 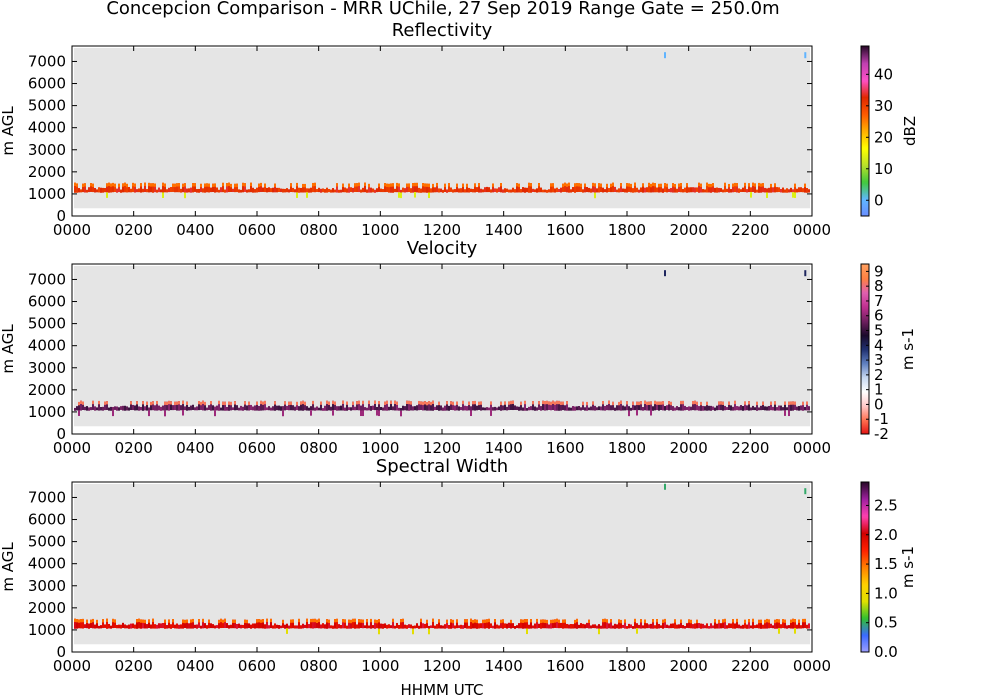 I want to click on echo-dip, so click(x=149, y=413).